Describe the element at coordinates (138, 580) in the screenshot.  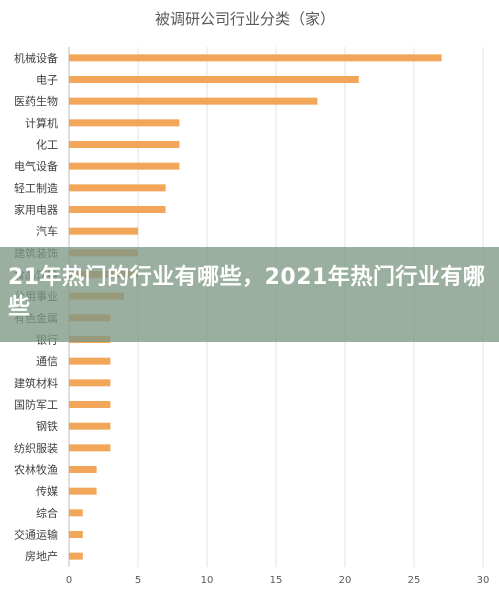
I see `x-tick-label: 5` at that location.